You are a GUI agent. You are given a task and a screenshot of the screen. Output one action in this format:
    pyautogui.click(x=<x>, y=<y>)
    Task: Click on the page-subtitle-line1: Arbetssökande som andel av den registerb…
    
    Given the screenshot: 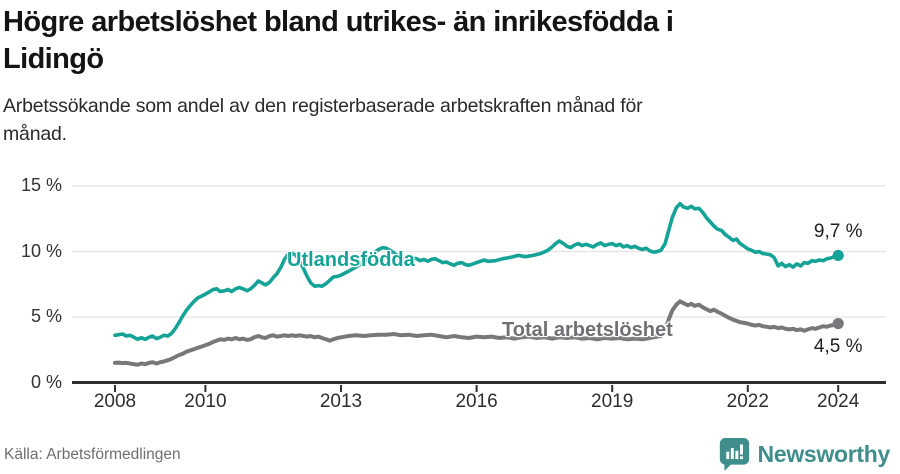 What is the action you would take?
    pyautogui.click(x=323, y=106)
    